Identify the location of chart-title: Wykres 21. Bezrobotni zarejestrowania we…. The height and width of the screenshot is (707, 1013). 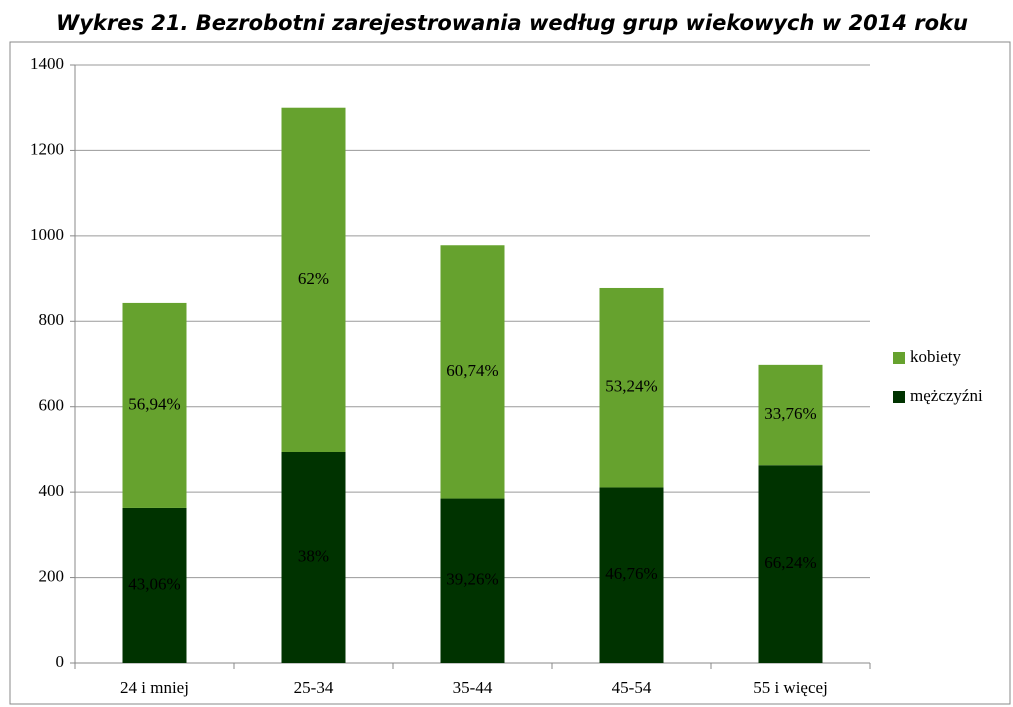
(512, 23).